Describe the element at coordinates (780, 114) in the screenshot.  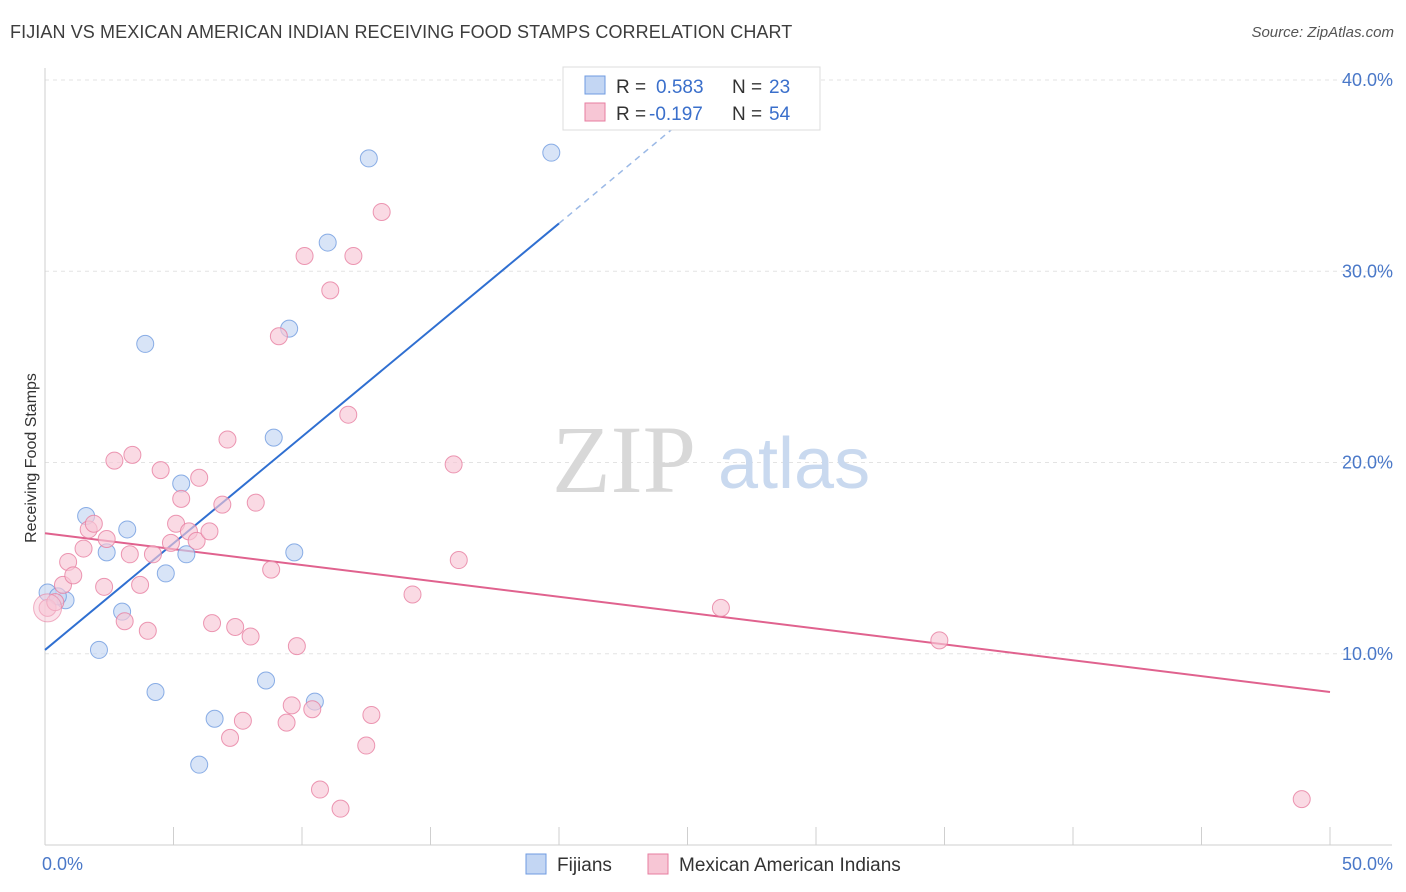
I see `legend-n-value-mexican: 54` at that location.